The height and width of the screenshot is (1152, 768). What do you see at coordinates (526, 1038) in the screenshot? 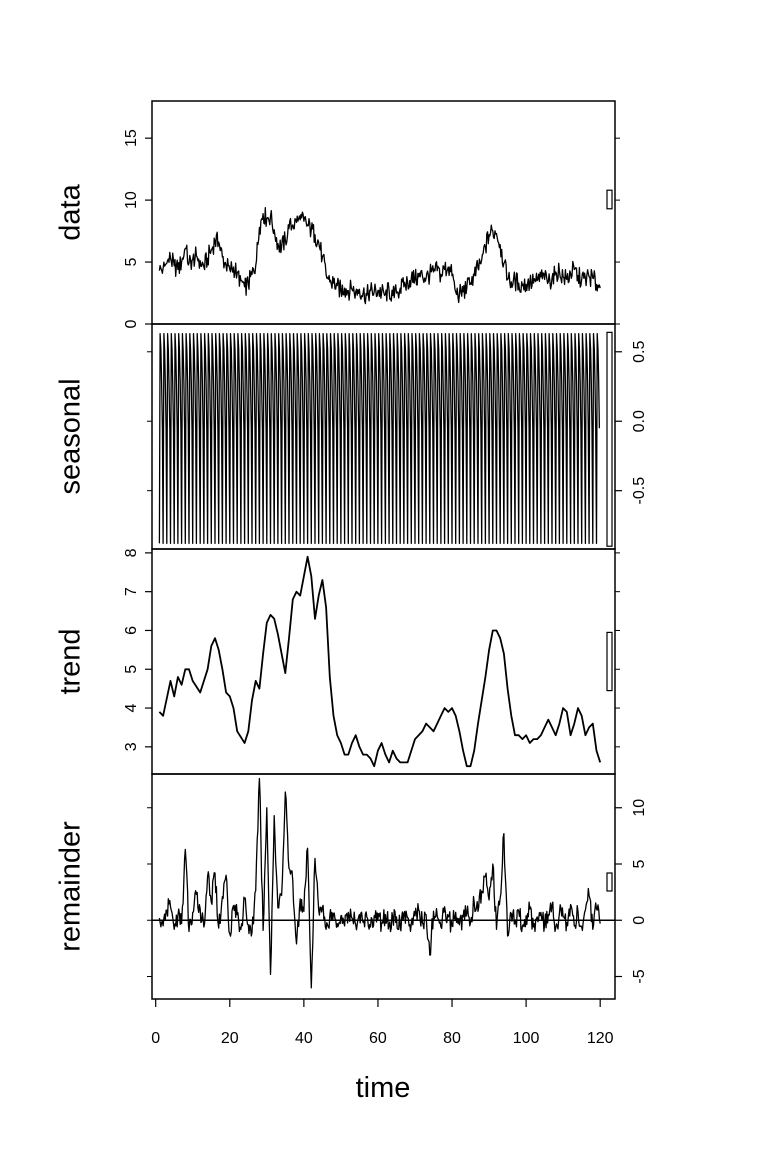
I see `x-tick-label: 100` at bounding box center [526, 1038].